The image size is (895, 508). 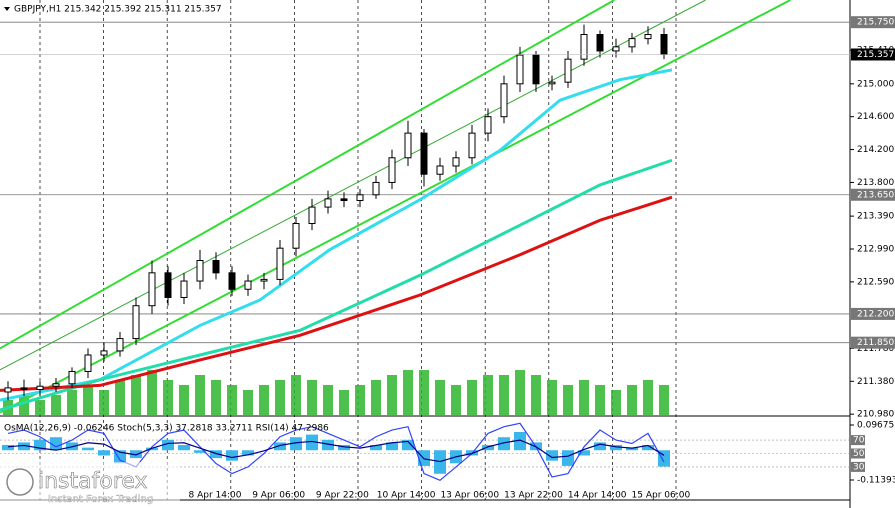 What do you see at coordinates (875, 150) in the screenshot?
I see `price-tick-label: 214.200` at bounding box center [875, 150].